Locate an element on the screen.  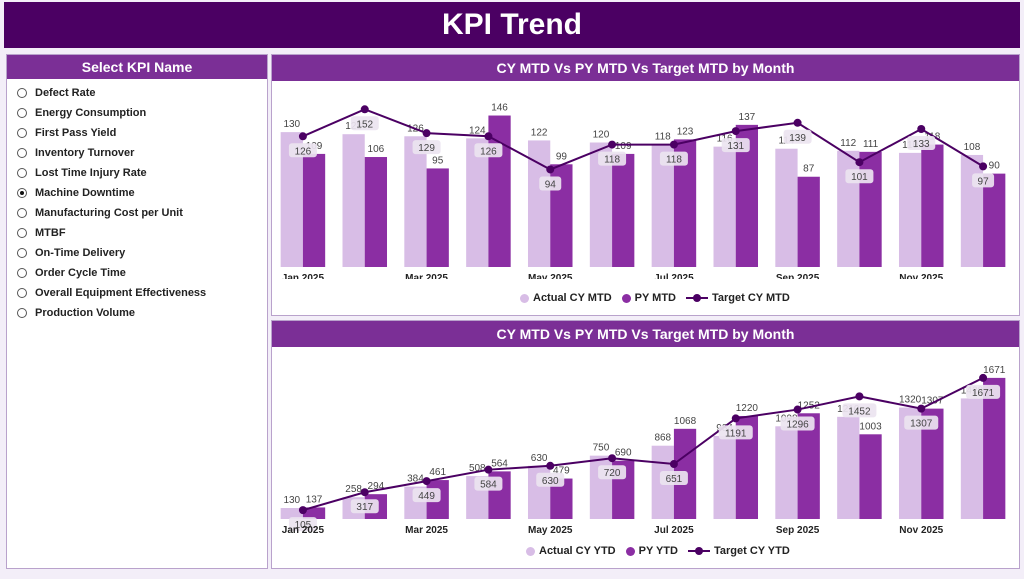
x-tick-label: Jul 2025 is located at coordinates (674, 276).